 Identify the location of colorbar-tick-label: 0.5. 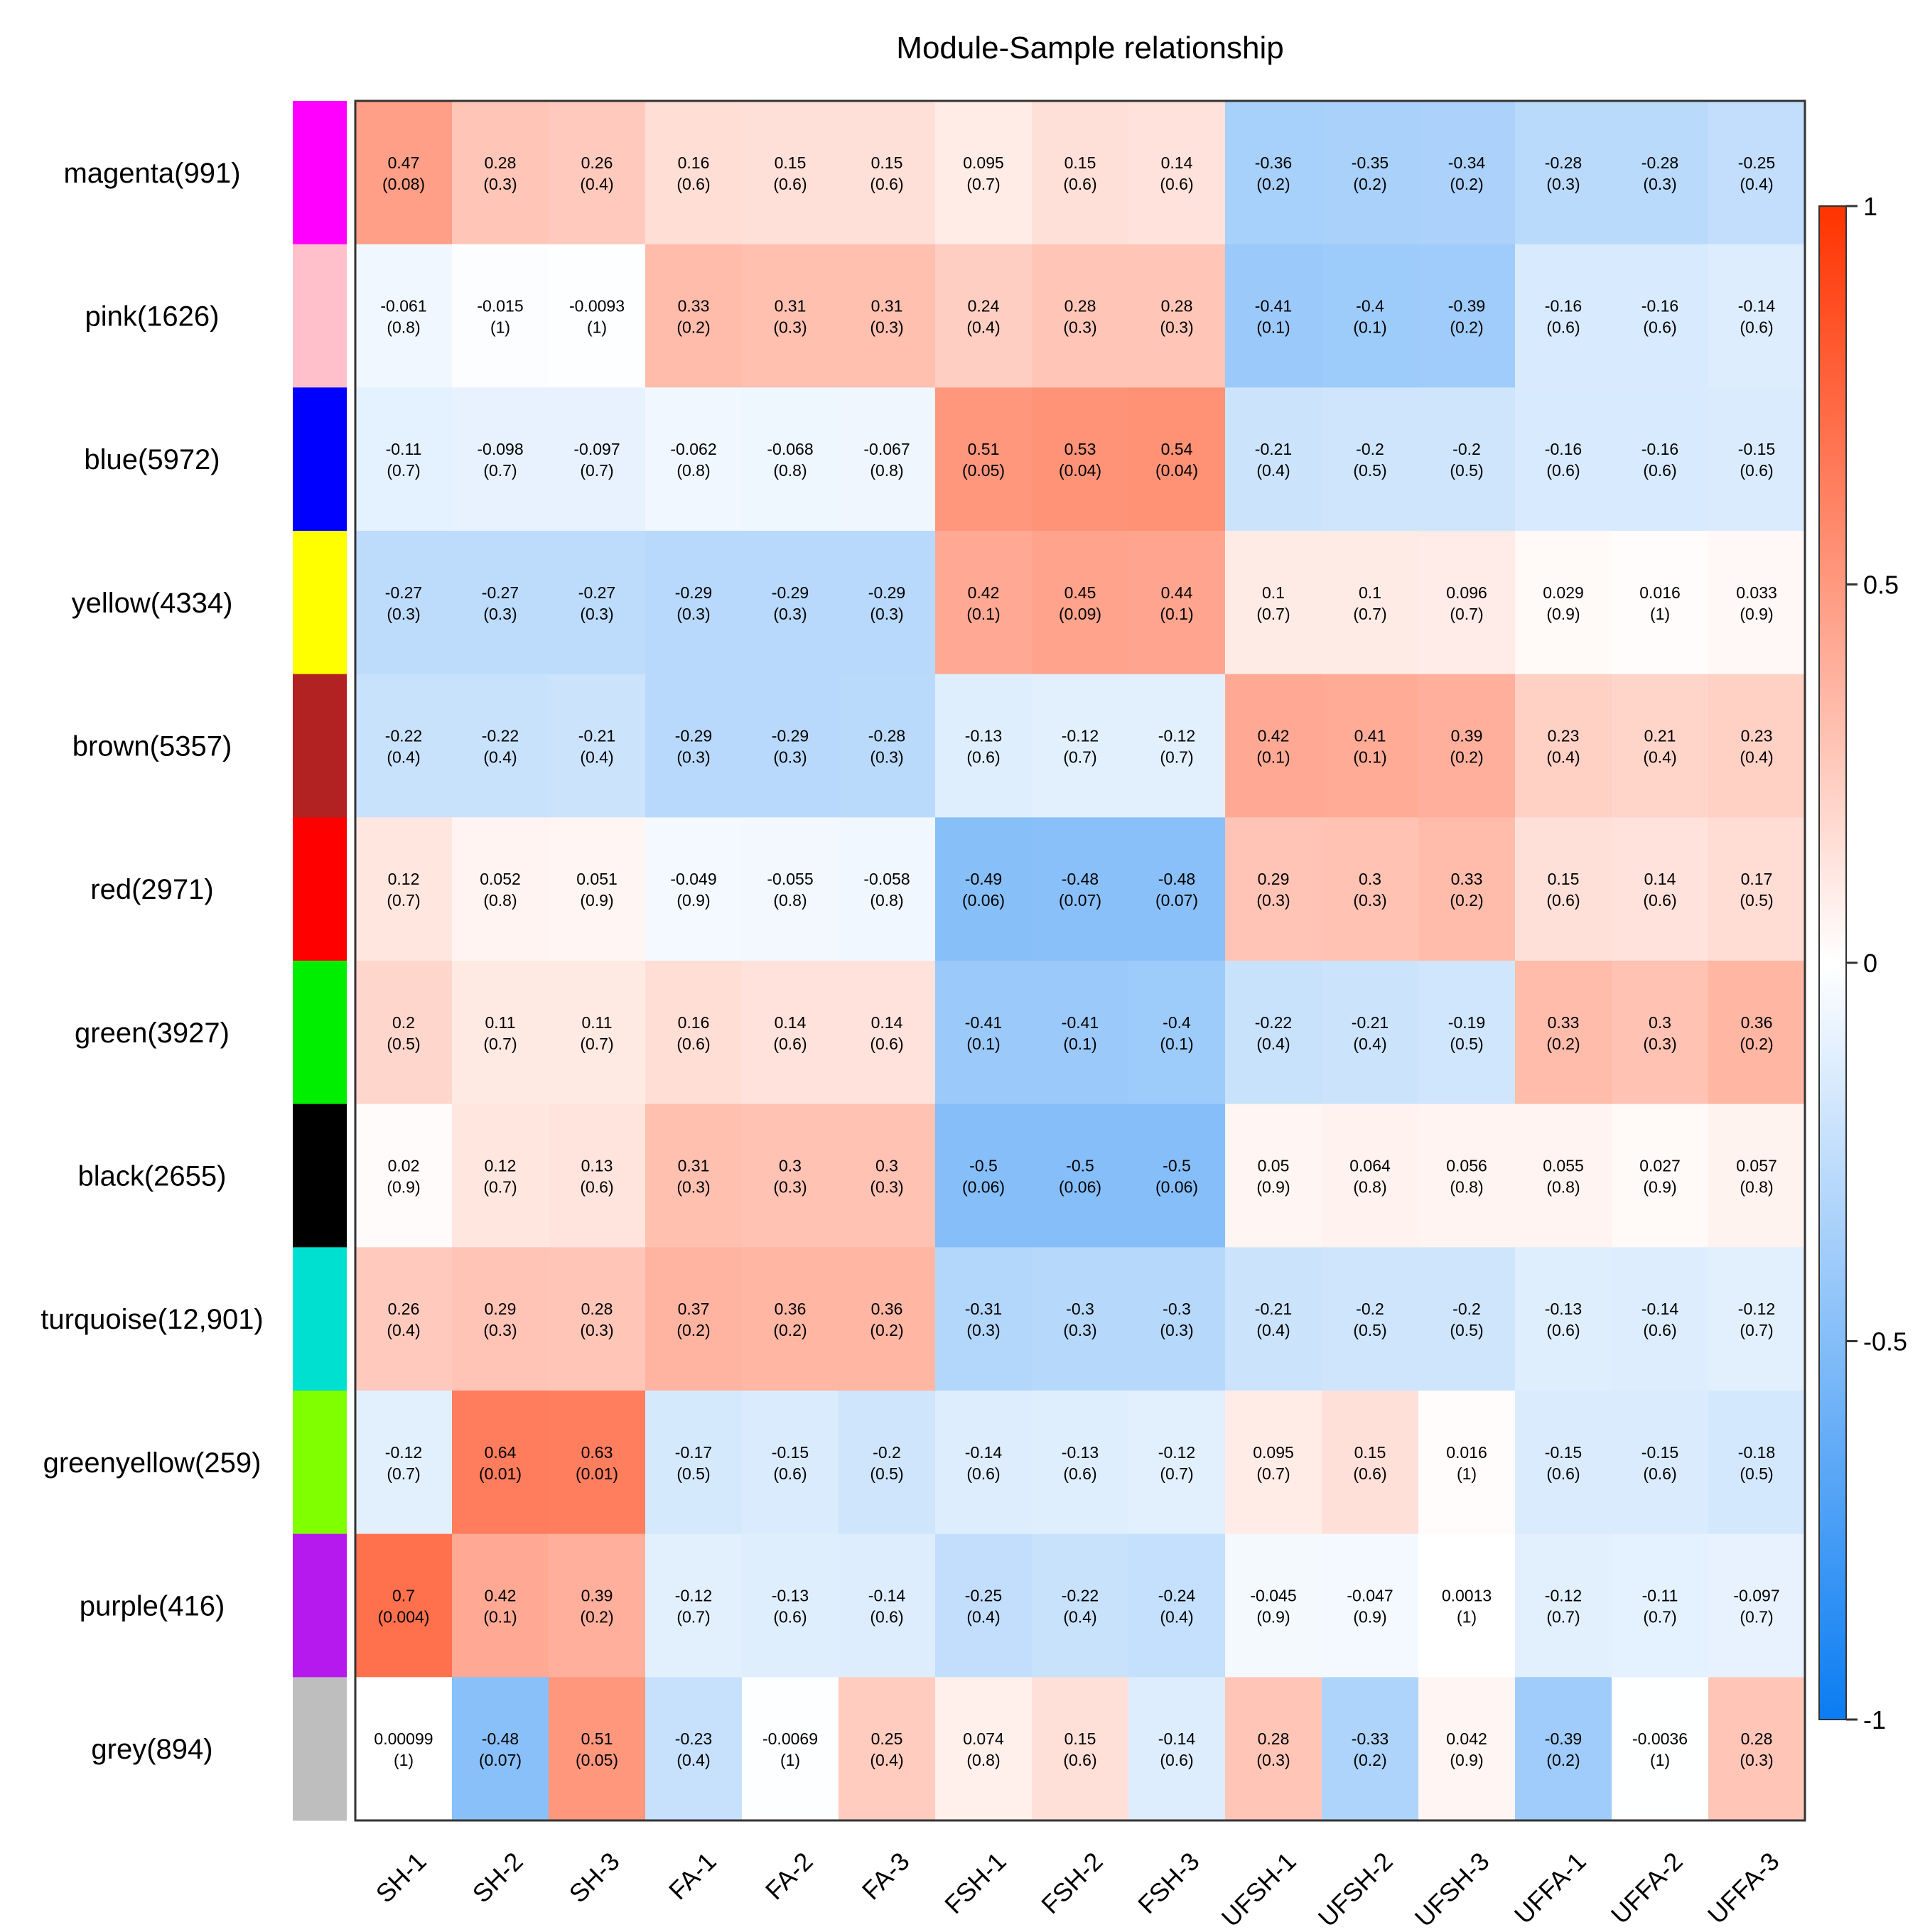
(1881, 585).